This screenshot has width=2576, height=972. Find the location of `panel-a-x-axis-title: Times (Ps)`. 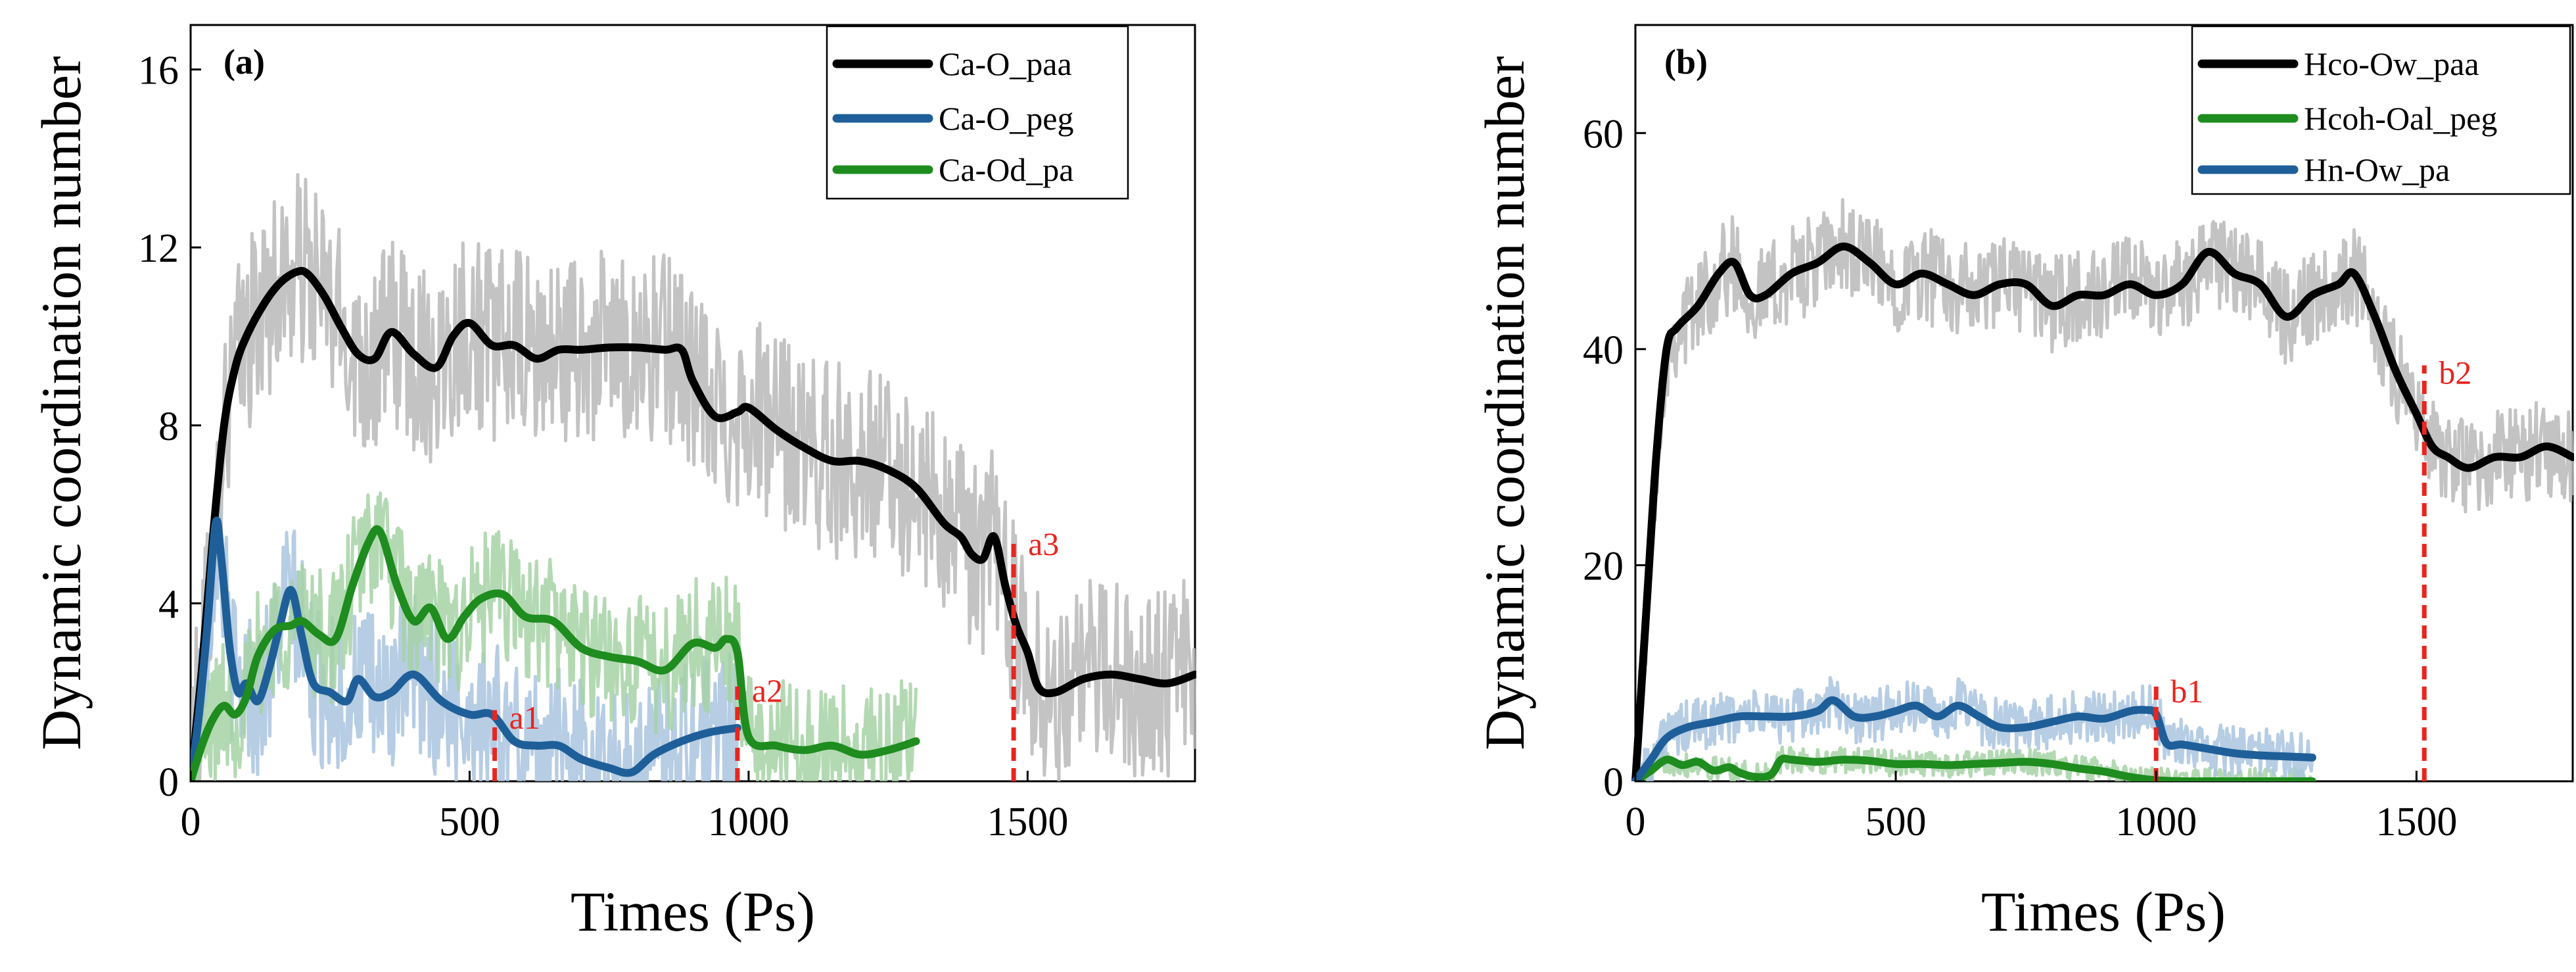

panel-a-x-axis-title: Times (Ps) is located at coordinates (693, 912).